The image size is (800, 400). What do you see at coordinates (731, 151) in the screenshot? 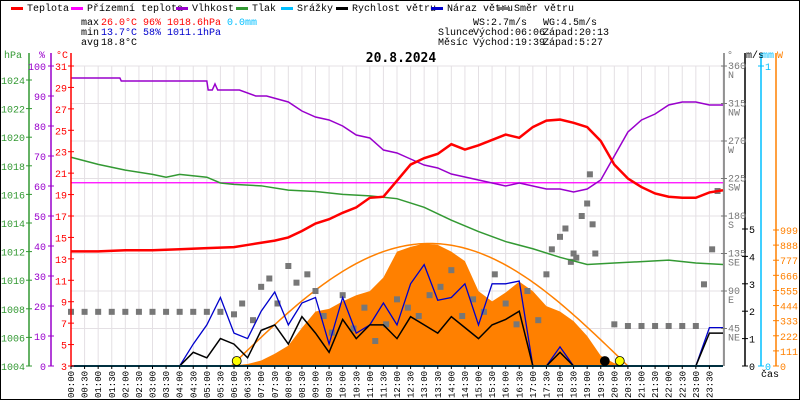
I see `direction-compass-label: W` at bounding box center [731, 151].